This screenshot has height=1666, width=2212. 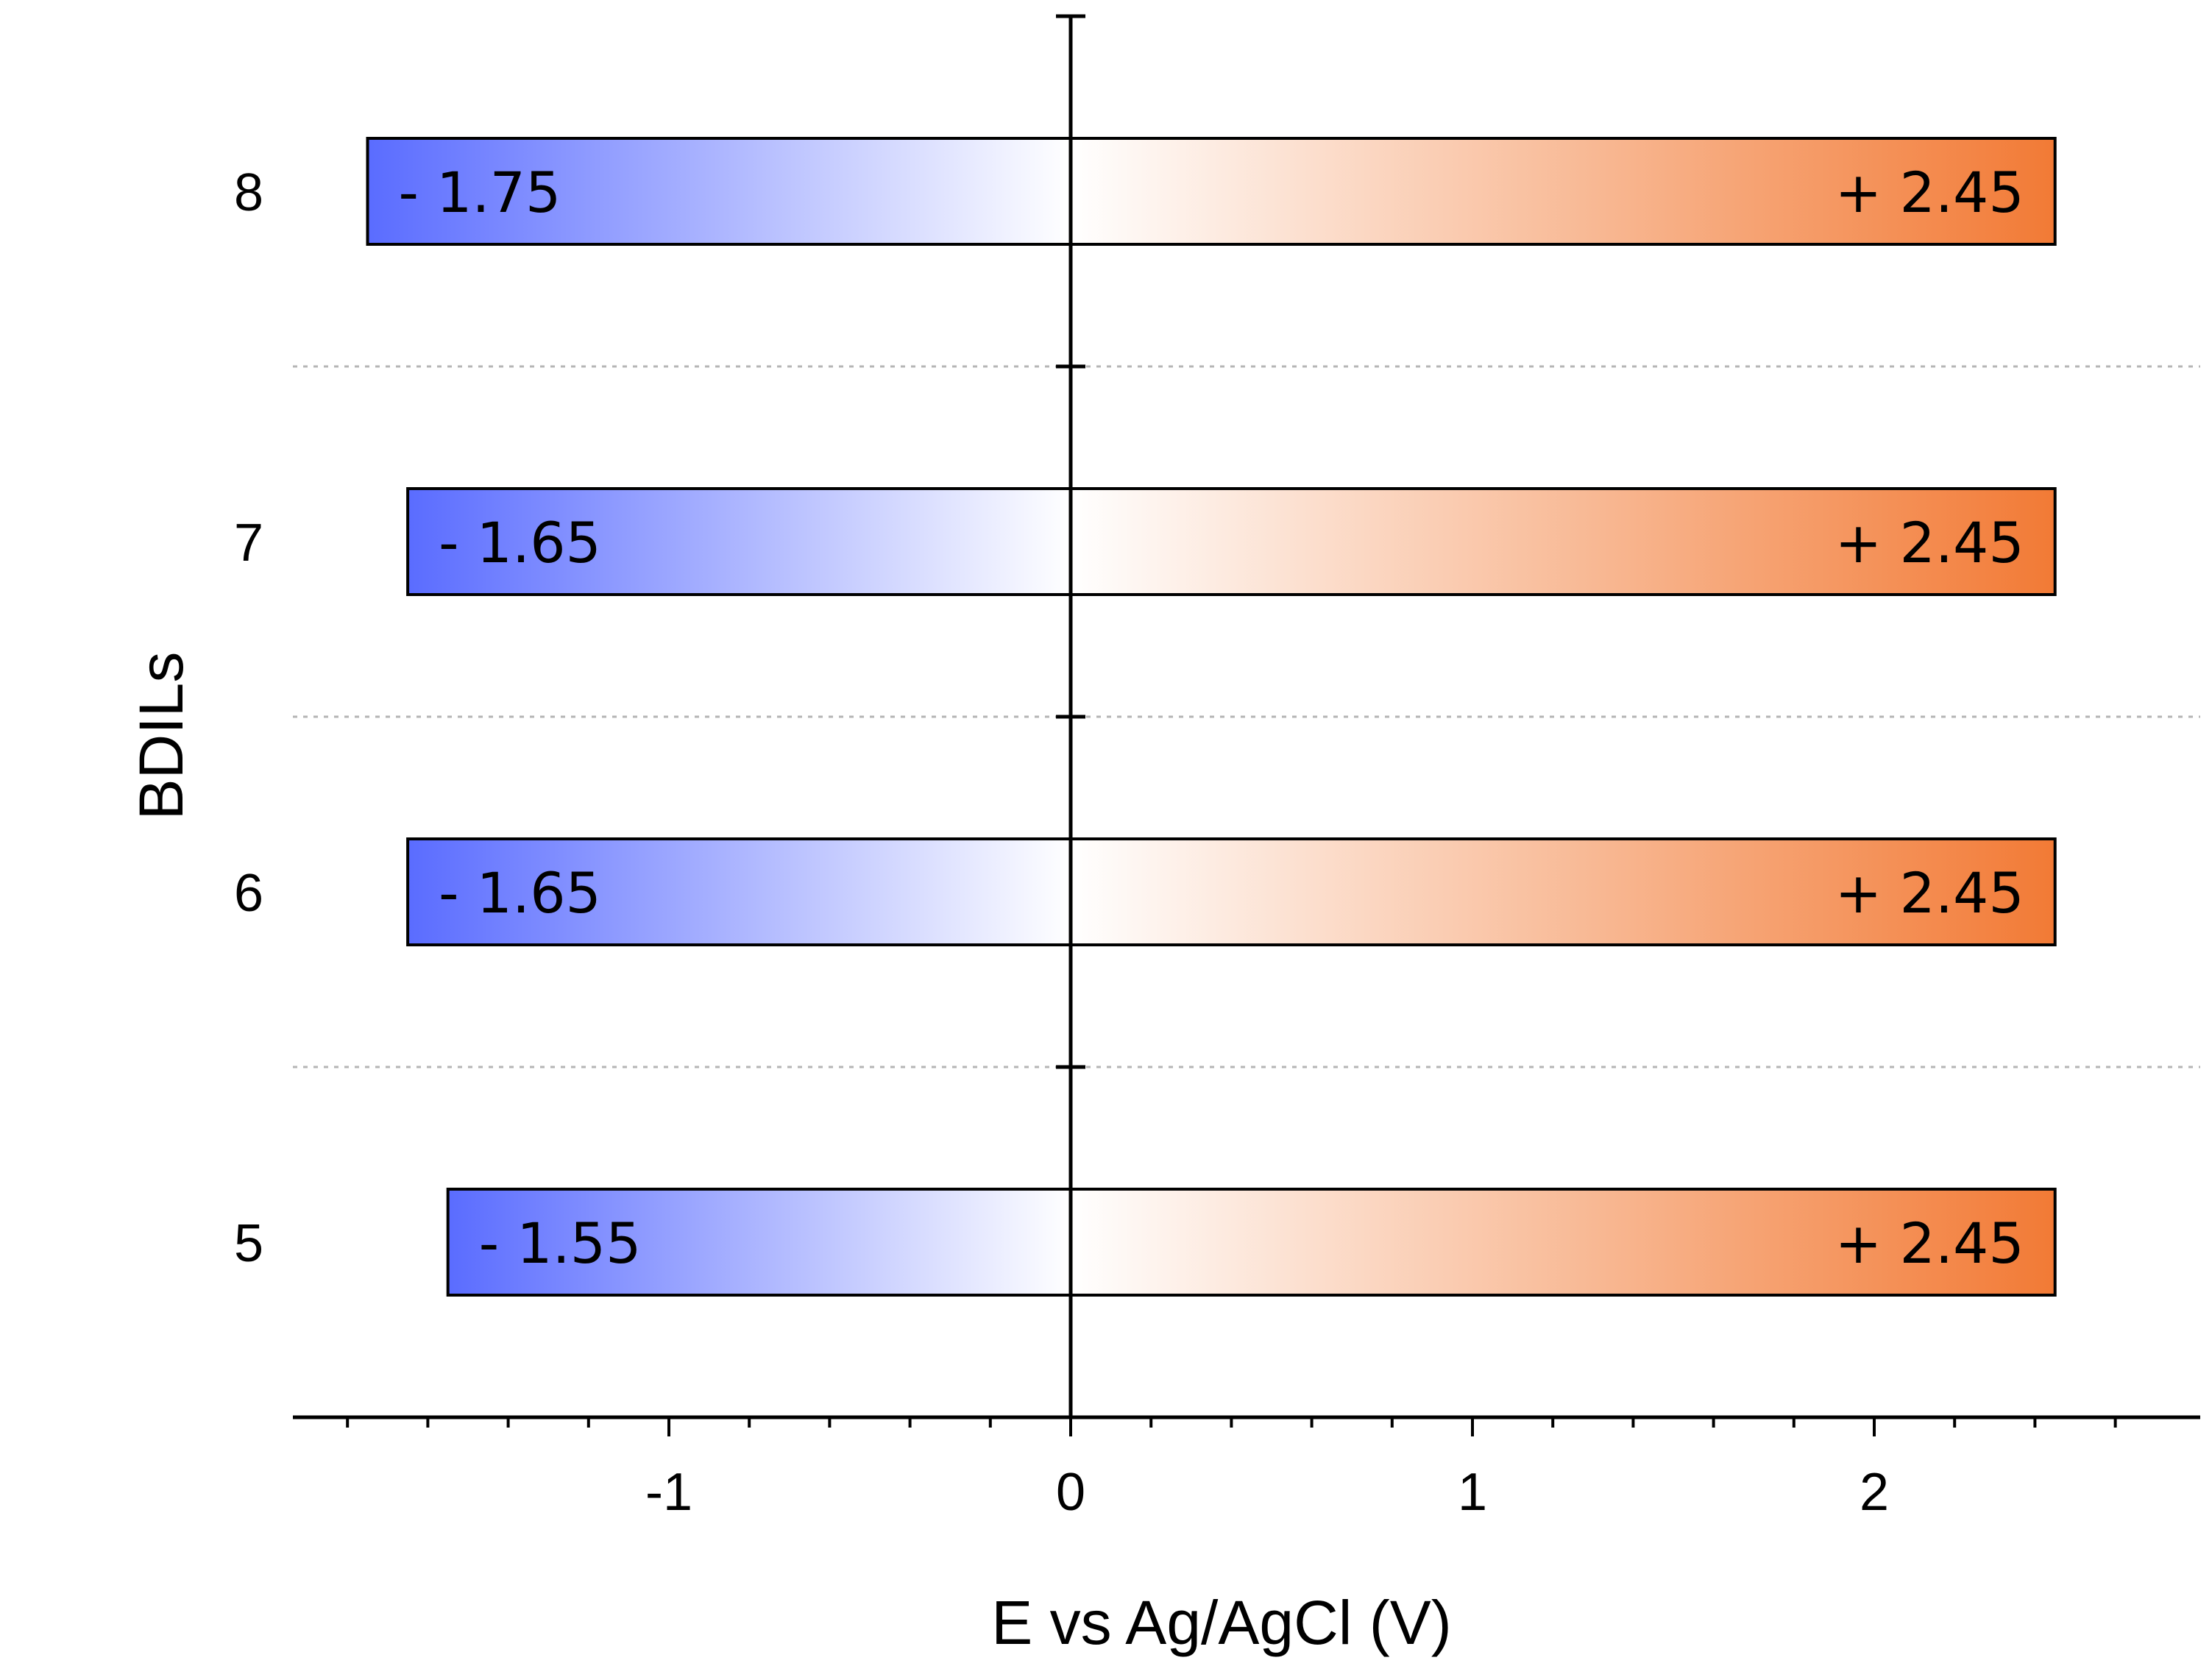 I want to click on y-tick-label: 7, so click(x=249, y=543).